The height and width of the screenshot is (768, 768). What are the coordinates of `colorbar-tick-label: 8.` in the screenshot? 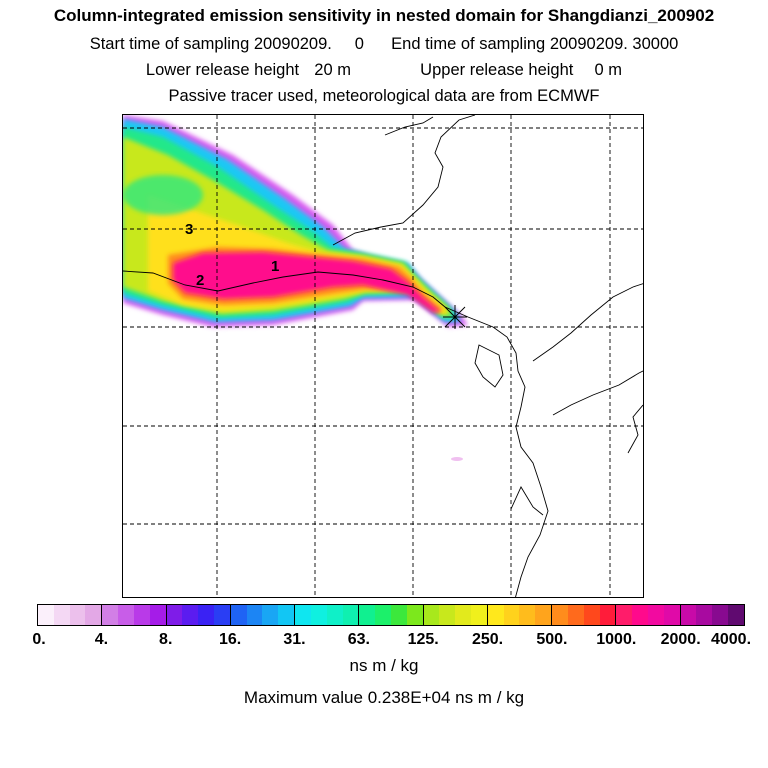 It's located at (166, 639).